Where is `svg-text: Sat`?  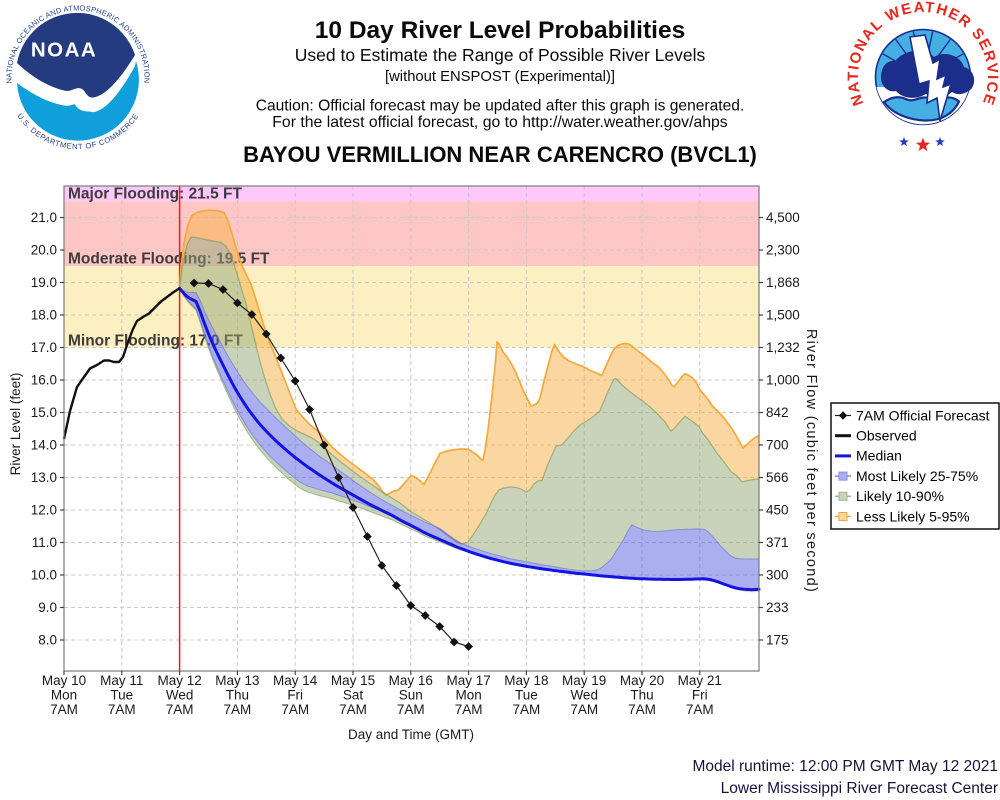 svg-text: Sat is located at coordinates (353, 695).